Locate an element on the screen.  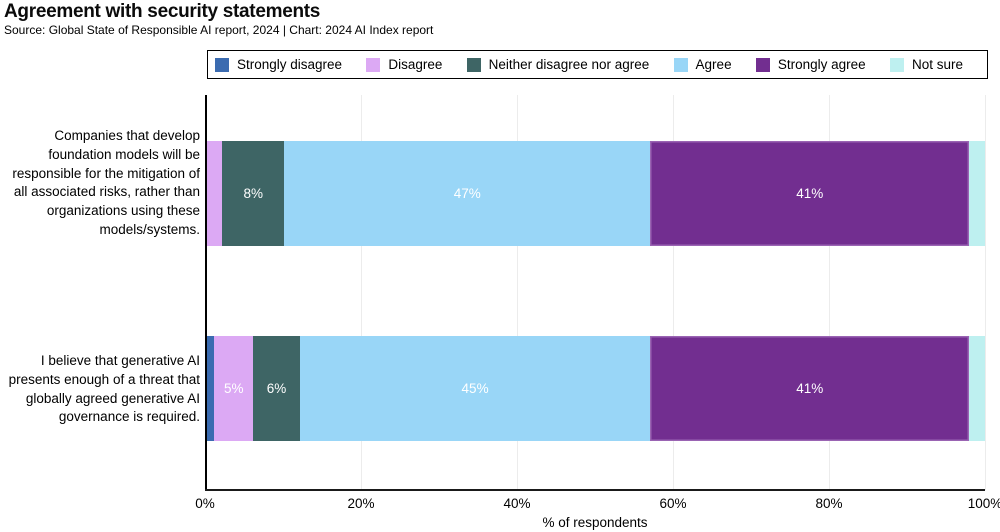
y-axis-line is located at coordinates (206, 292).